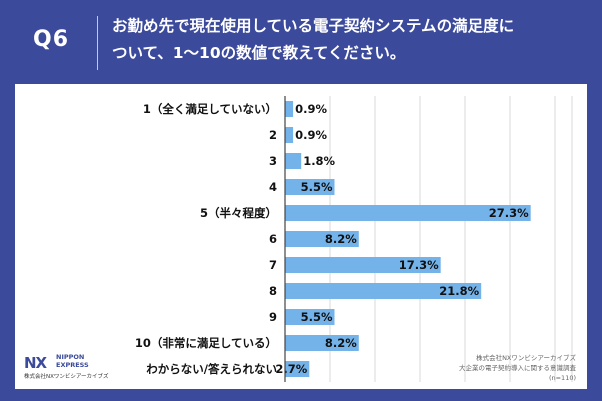 Image resolution: width=602 pixels, height=401 pixels. What do you see at coordinates (273, 135) in the screenshot?
I see `category-label: 2` at bounding box center [273, 135].